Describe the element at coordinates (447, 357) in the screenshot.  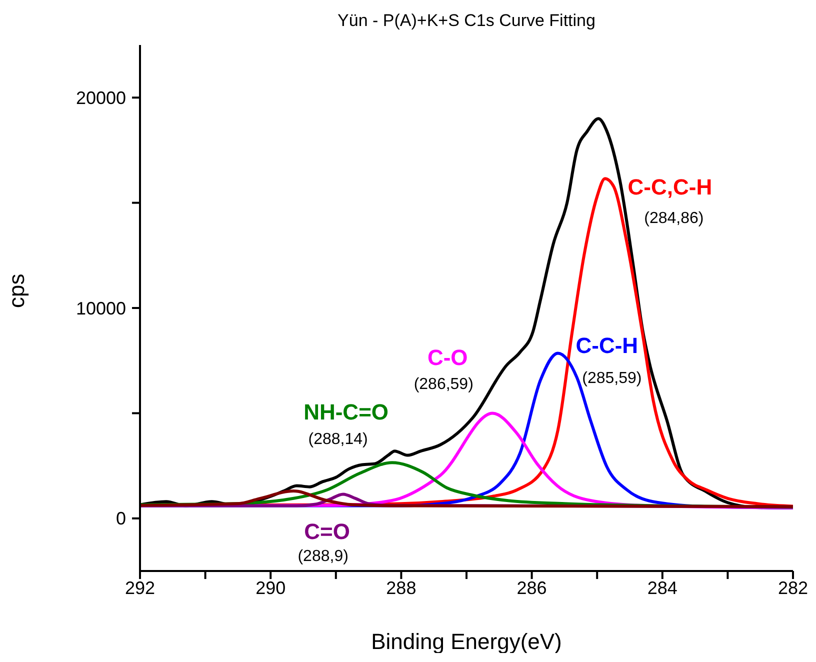
I see `text: C-O` at that location.